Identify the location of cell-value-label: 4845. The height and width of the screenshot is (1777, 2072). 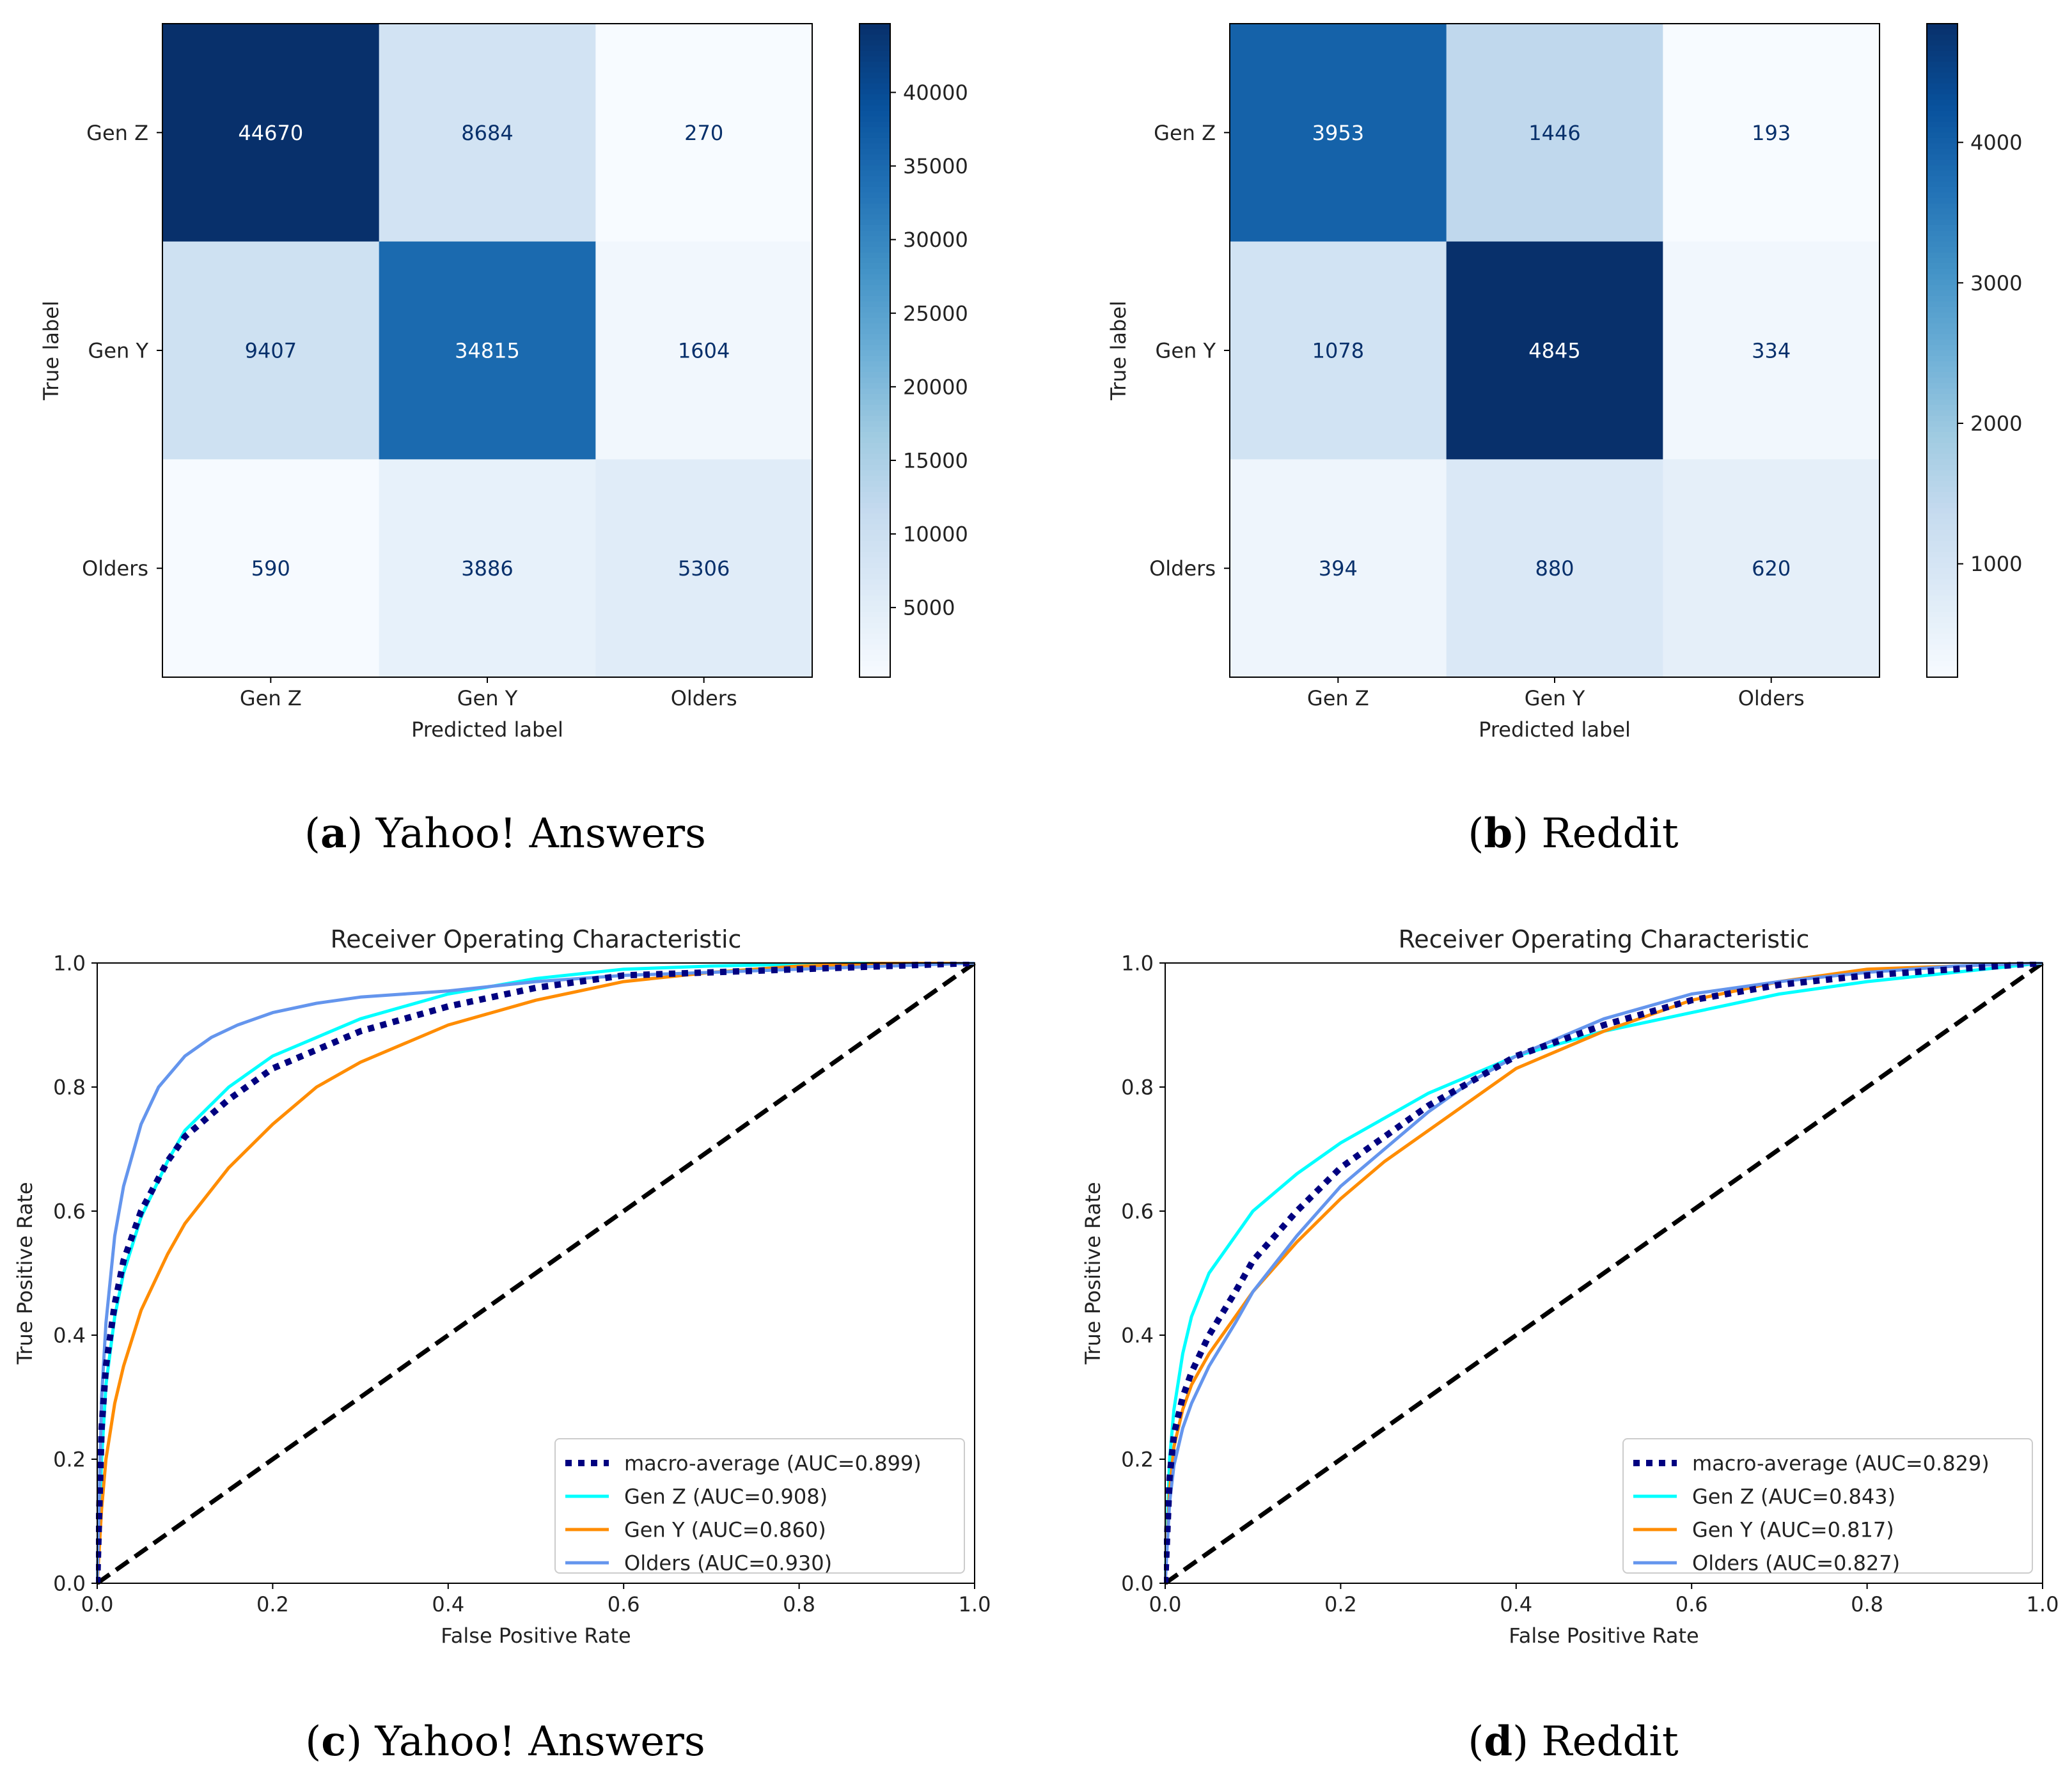
(1554, 351).